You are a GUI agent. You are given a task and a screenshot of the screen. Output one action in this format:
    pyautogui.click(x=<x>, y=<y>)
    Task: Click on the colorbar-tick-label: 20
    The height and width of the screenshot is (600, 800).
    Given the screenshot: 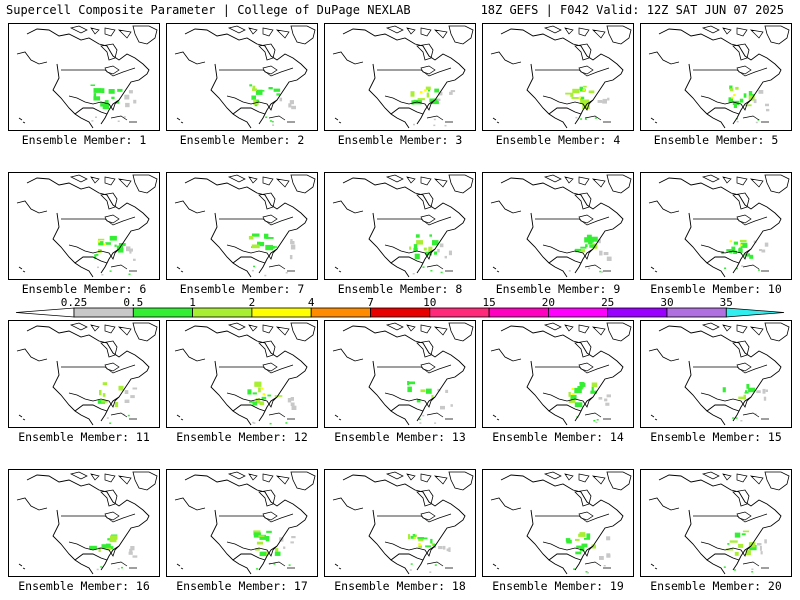 What is the action you would take?
    pyautogui.click(x=548, y=302)
    